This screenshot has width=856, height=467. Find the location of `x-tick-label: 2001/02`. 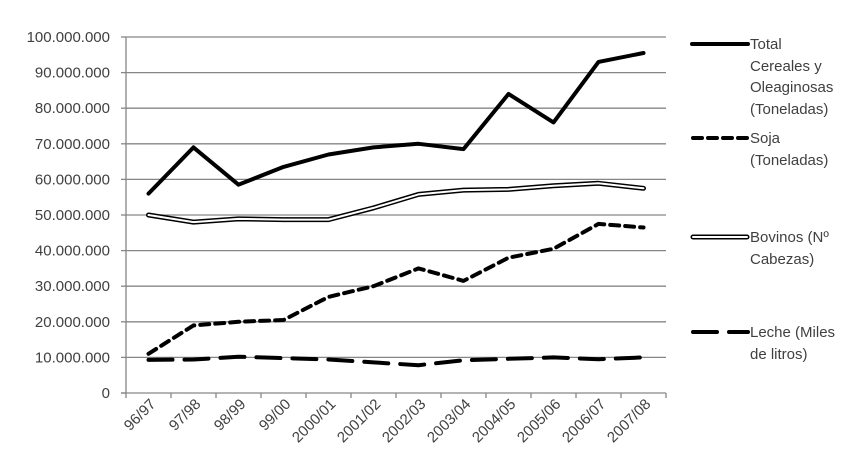

x-tick-label: 2001/02 is located at coordinates (359, 421).